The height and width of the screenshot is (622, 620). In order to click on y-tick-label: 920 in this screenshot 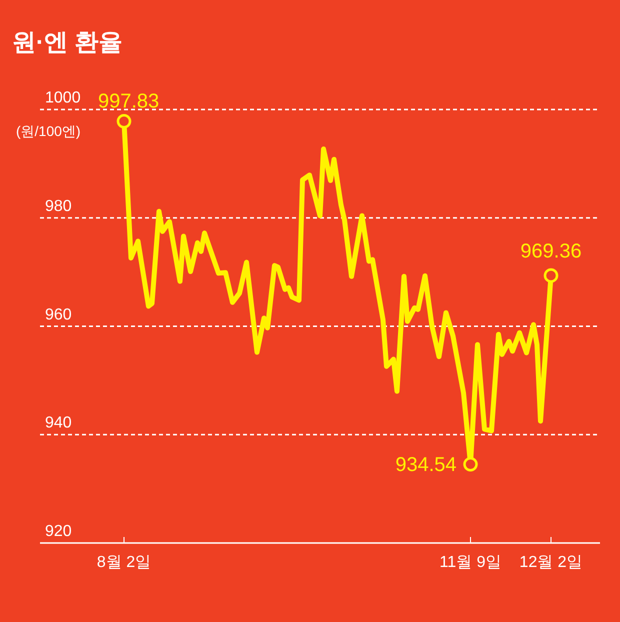, I will do `click(58, 531)`.